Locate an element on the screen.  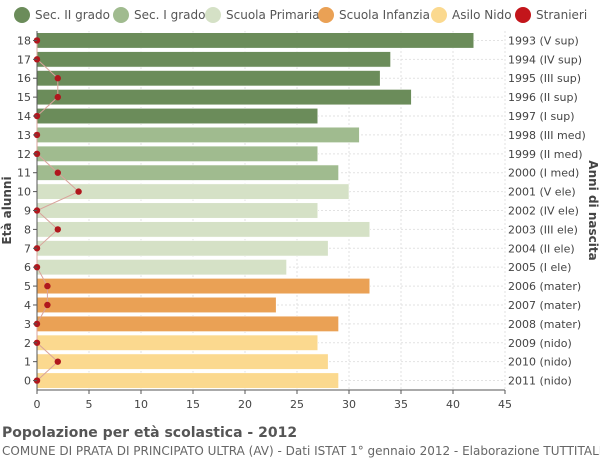
y-tick-label: 5 is located at coordinates (27, 286).